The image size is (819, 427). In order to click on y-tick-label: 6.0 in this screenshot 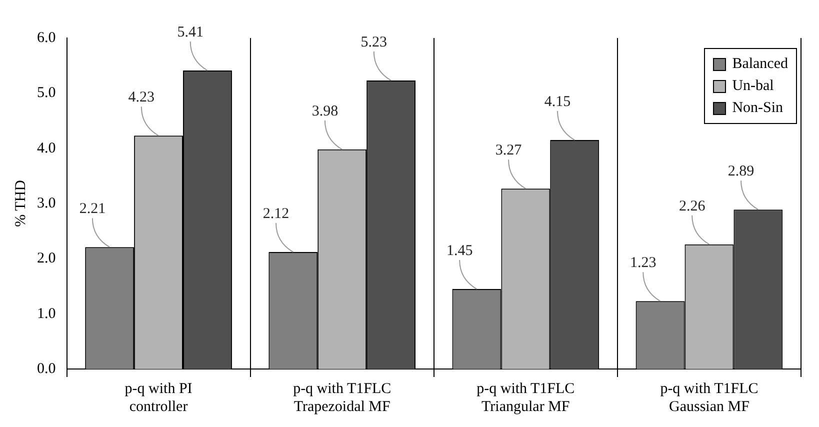, I will do `click(46, 38)`.